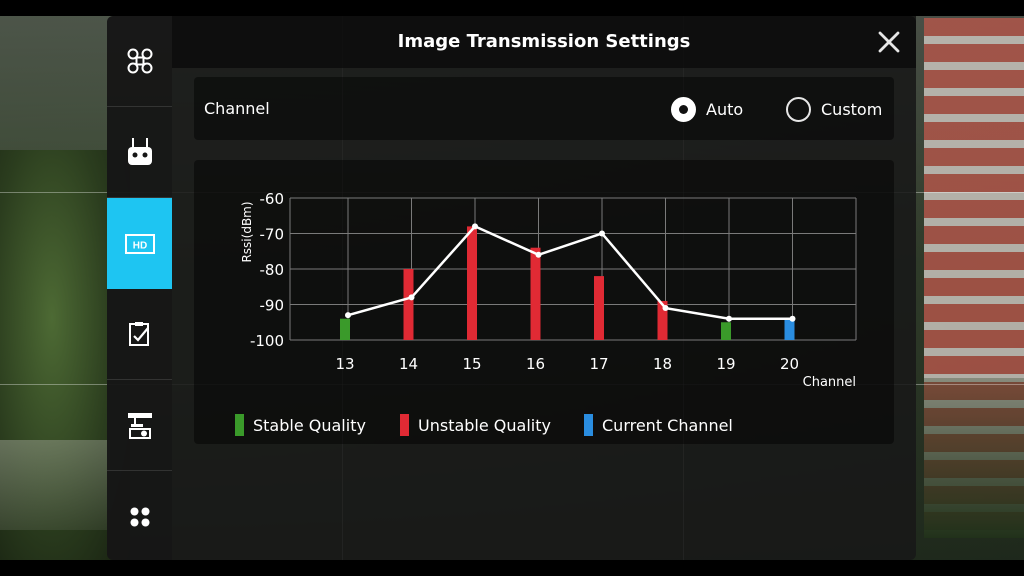  What do you see at coordinates (683, 109) in the screenshot?
I see `radio-checked-icon` at bounding box center [683, 109].